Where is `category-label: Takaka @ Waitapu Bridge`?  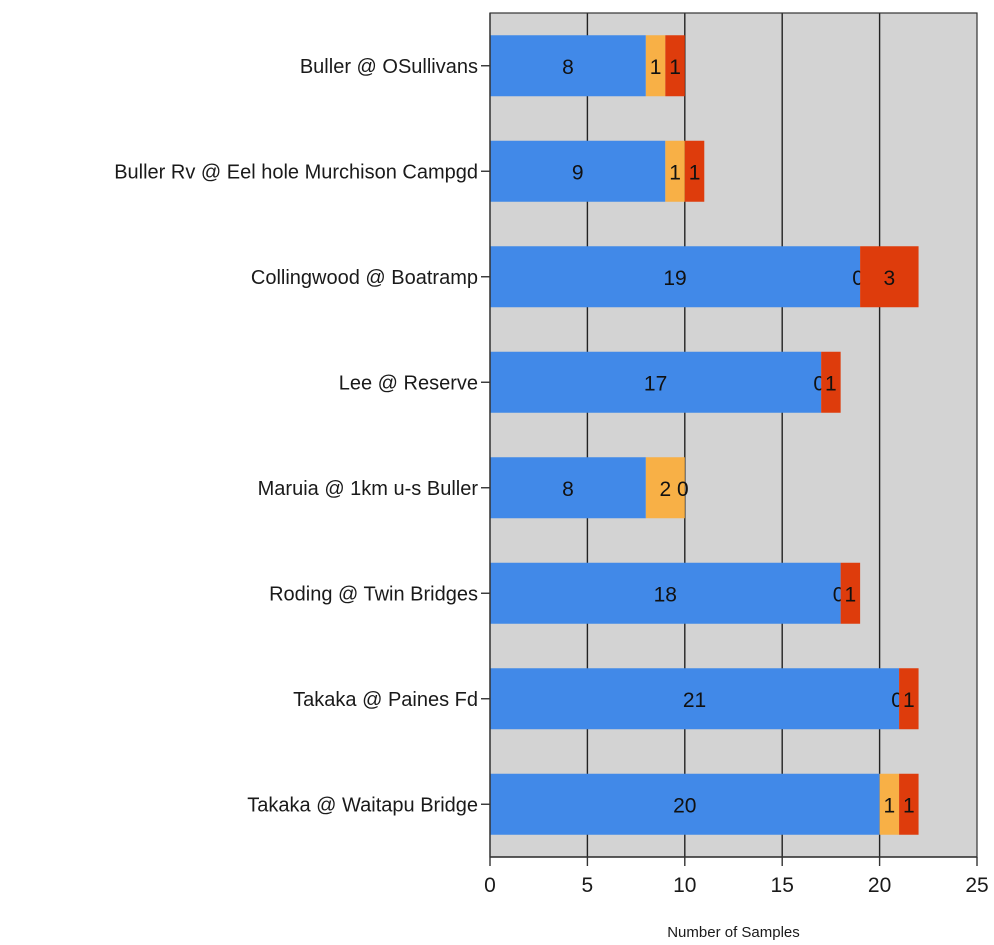
category-label: Takaka @ Waitapu Bridge is located at coordinates (362, 805).